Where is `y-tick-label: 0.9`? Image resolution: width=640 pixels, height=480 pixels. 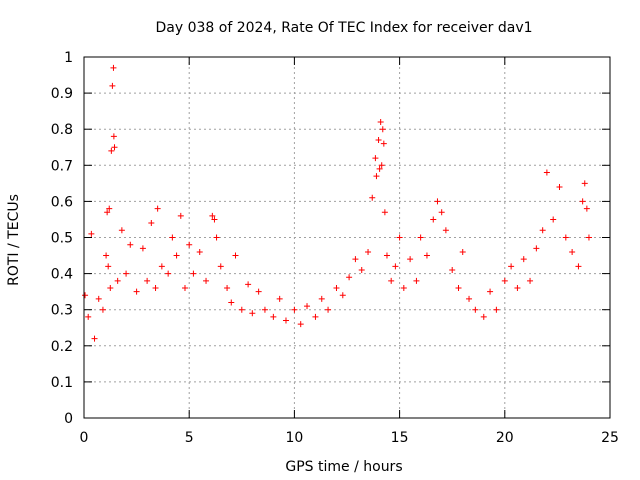
y-tick-label: 0.9 is located at coordinates (62, 94).